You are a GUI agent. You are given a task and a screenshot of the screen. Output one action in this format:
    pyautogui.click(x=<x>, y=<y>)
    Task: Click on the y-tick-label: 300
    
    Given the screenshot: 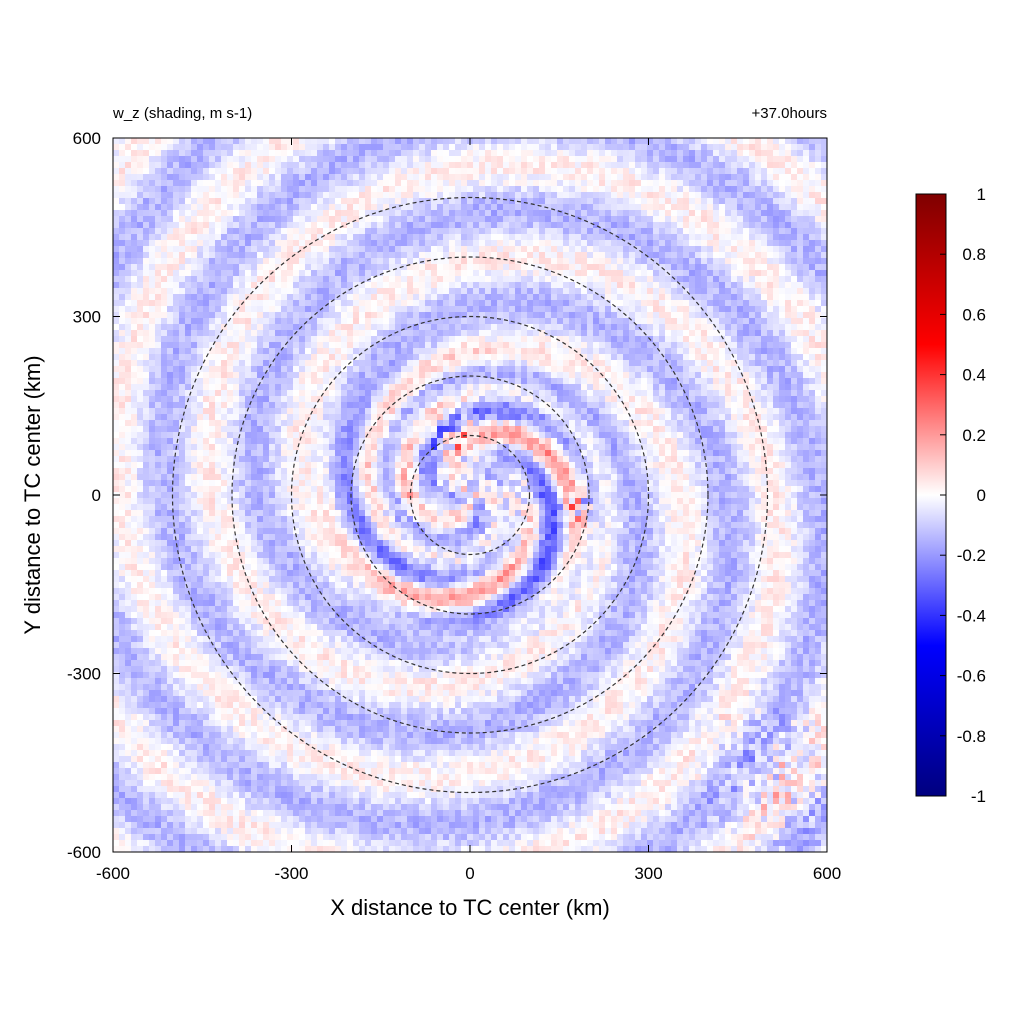 What is the action you would take?
    pyautogui.click(x=87, y=317)
    